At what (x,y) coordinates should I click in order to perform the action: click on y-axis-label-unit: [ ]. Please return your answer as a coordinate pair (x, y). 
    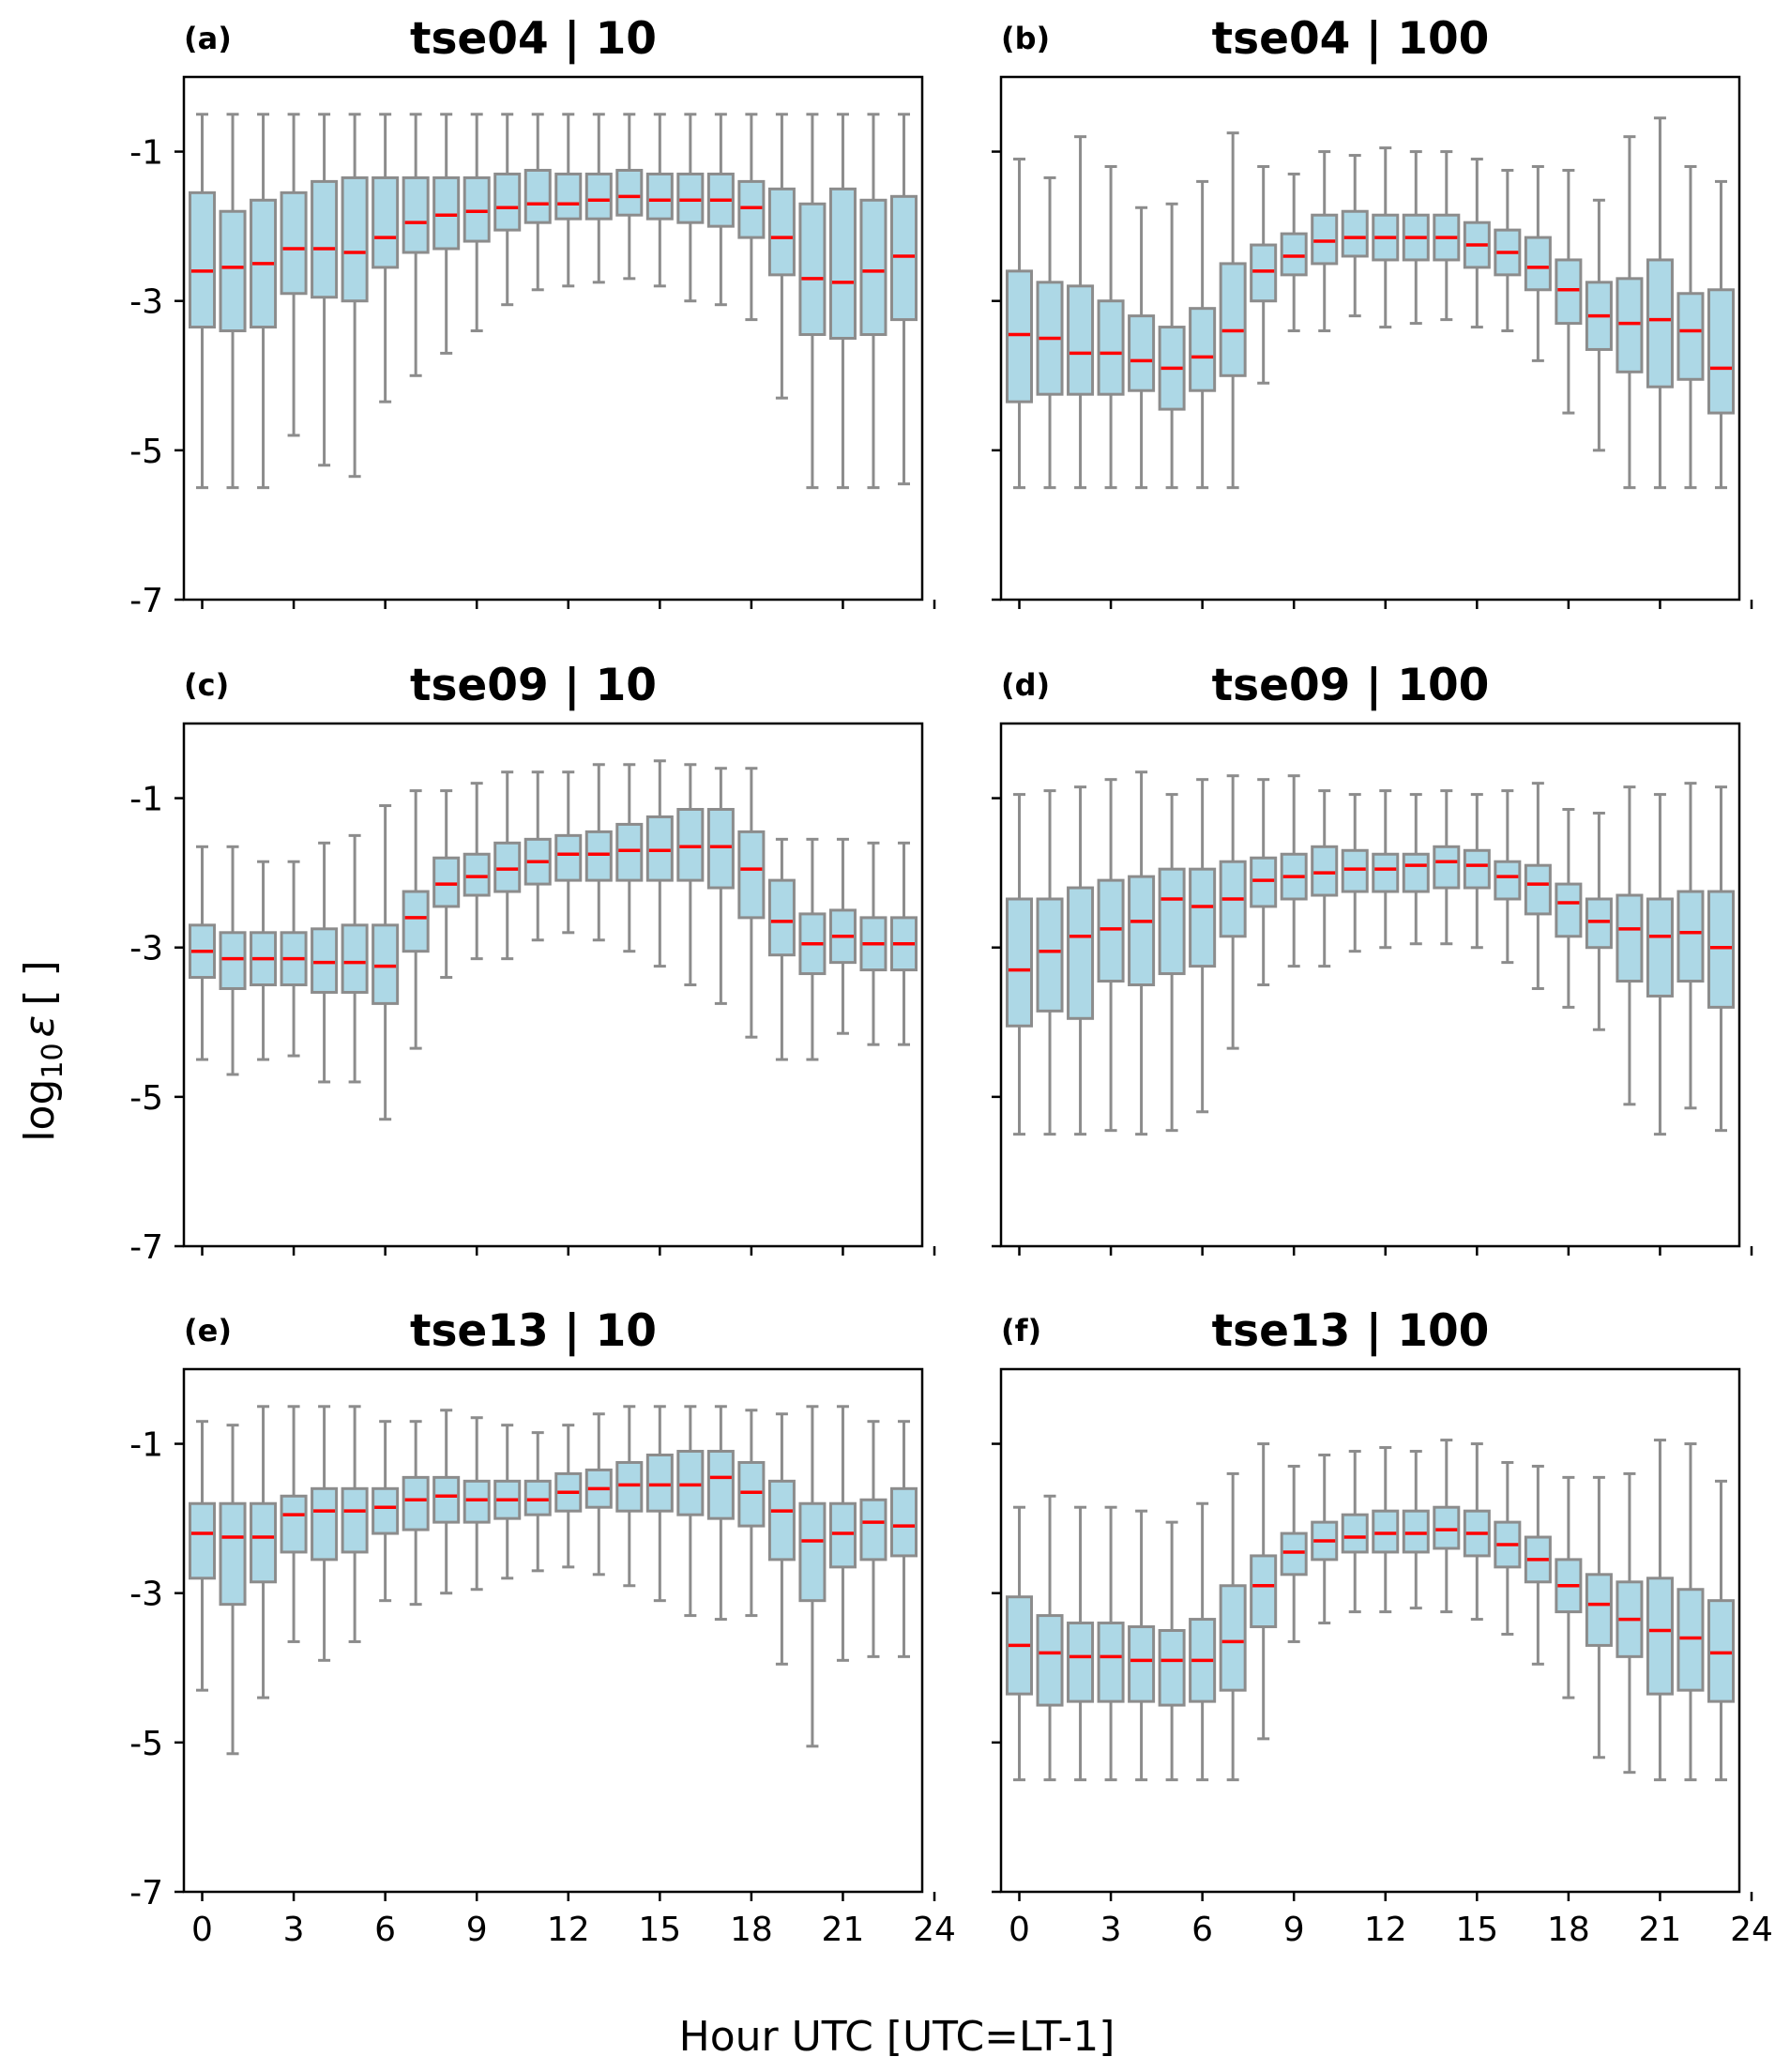
    Looking at the image, I should click on (40, 983).